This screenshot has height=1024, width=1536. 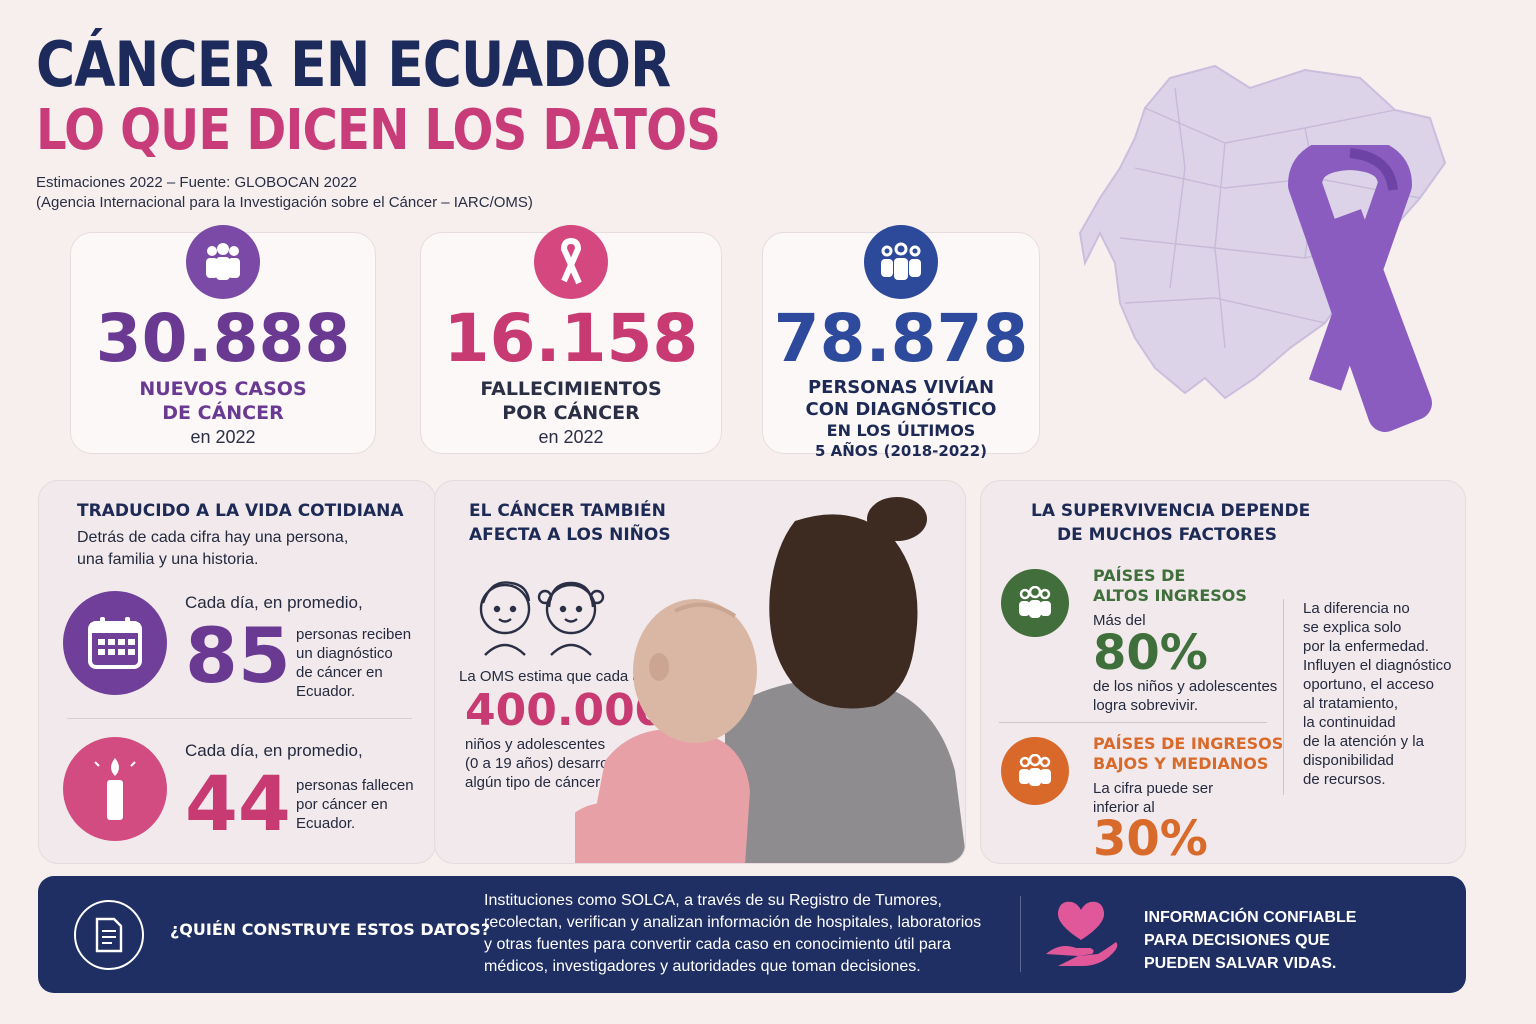 I want to click on daily-text-line: personas fallecen, so click(x=355, y=785).